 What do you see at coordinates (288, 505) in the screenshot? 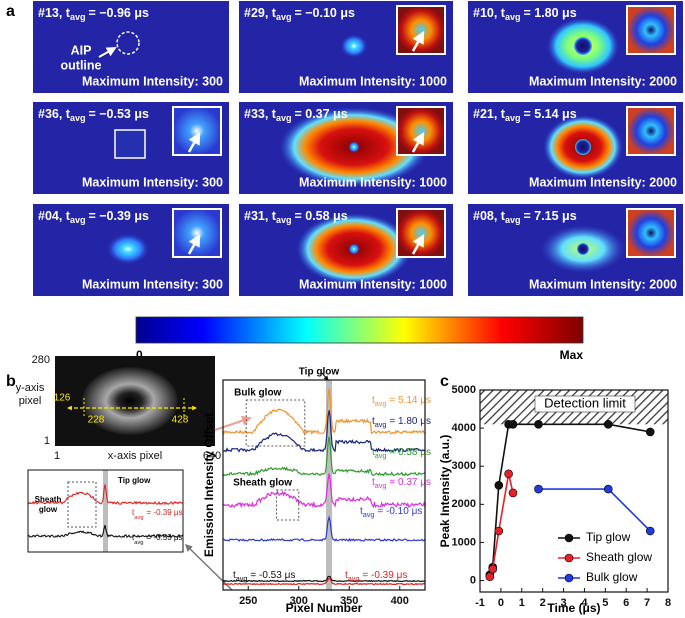
I see `sheath-box` at bounding box center [288, 505].